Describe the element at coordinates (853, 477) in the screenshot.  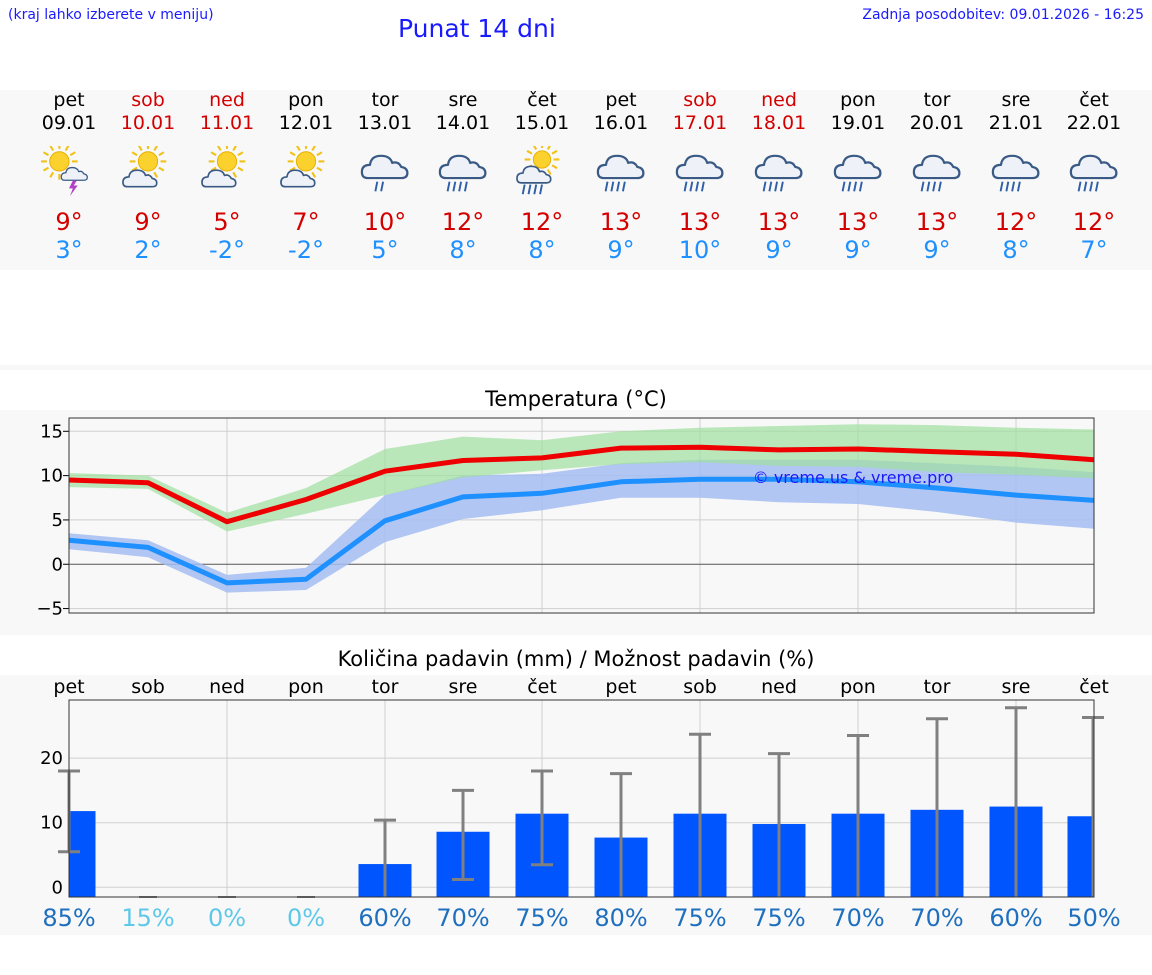
I see `watermark: © vreme.us & vreme.pro` at that location.